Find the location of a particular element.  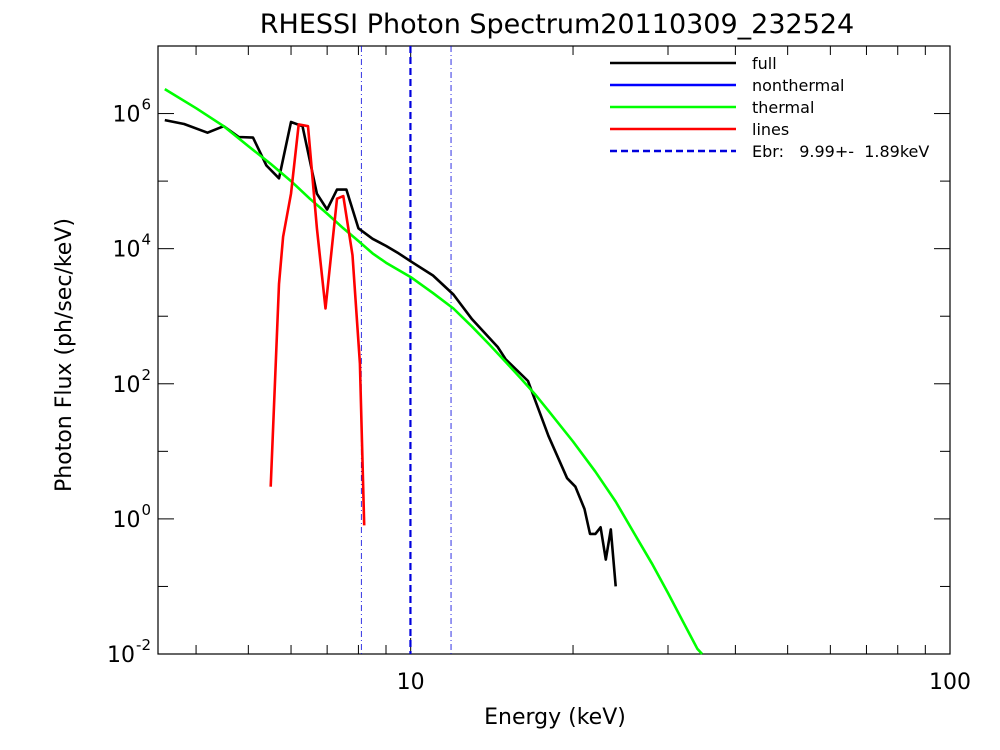

legend-label: Ebr: 9.99+- 1.89keV is located at coordinates (840, 151).